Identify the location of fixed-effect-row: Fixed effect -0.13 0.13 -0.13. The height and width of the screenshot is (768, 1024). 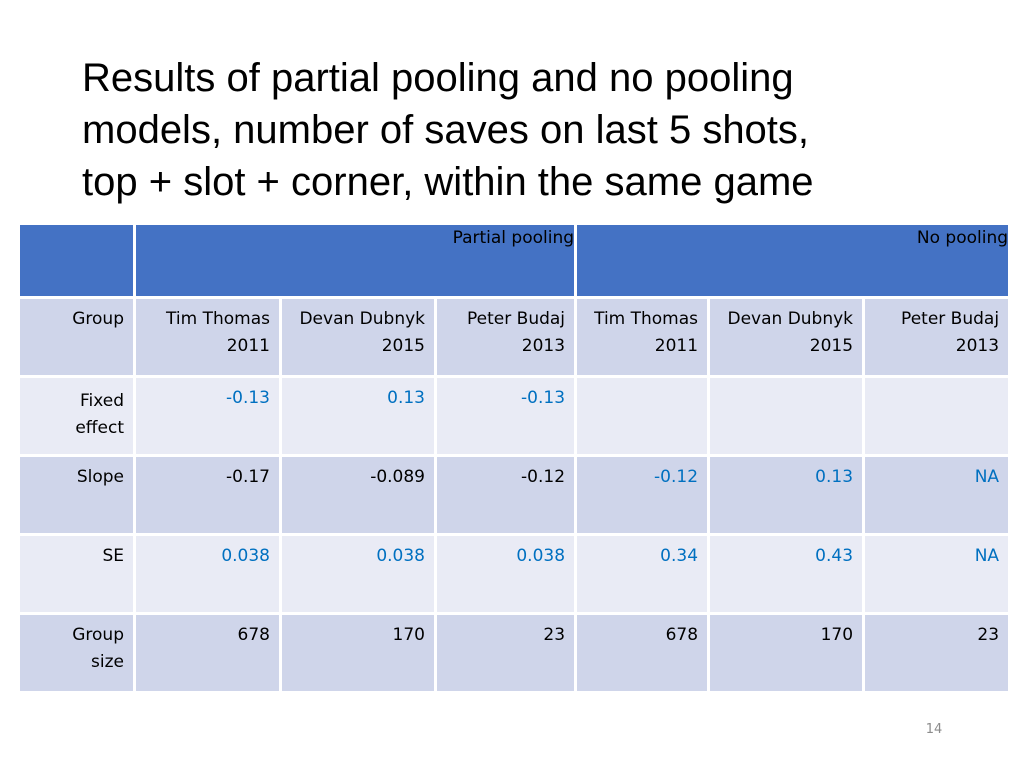
(514, 416).